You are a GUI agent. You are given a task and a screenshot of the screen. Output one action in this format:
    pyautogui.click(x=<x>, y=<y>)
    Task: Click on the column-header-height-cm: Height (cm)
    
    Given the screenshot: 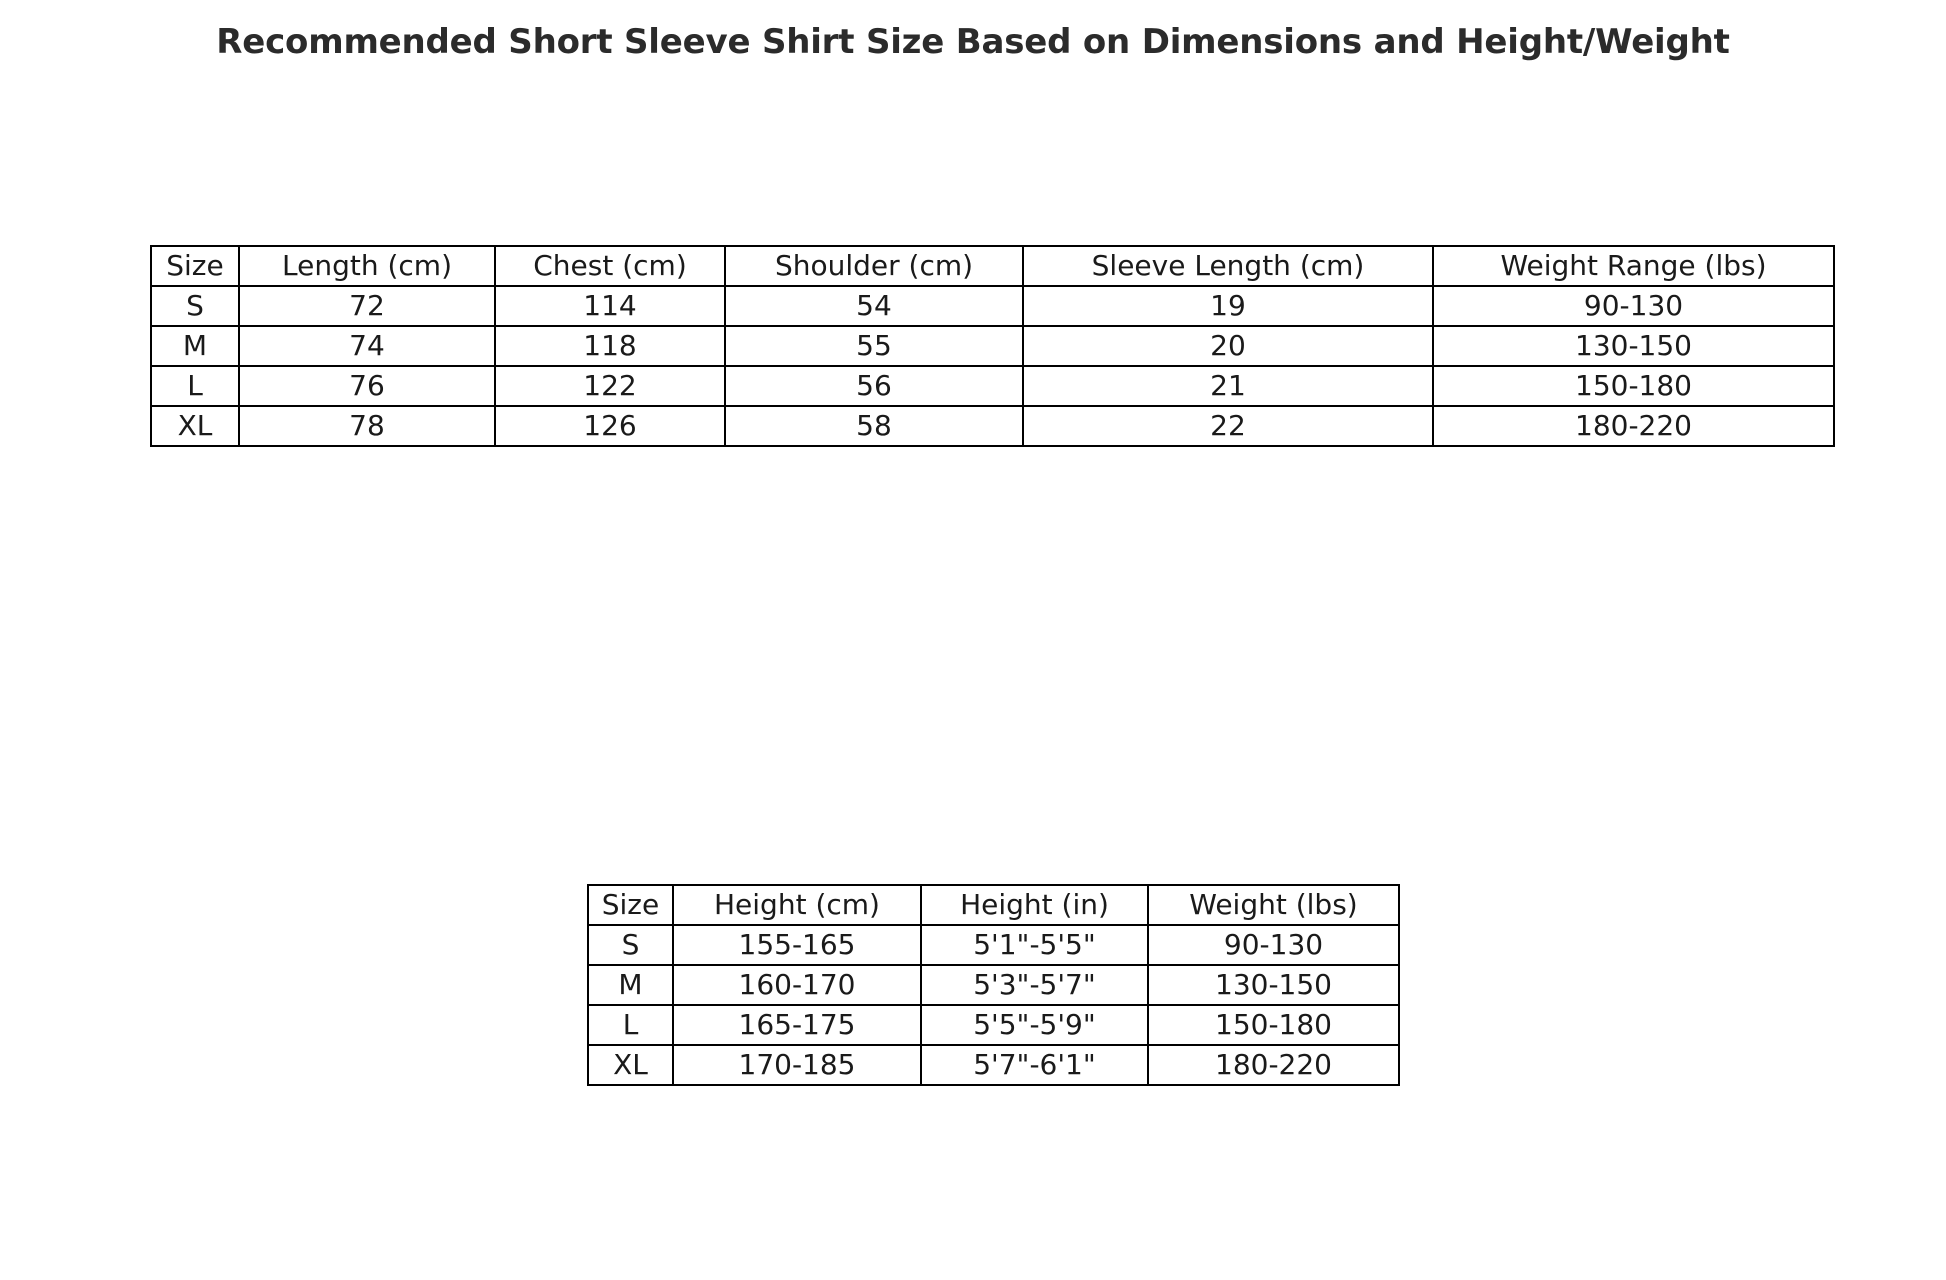 What is the action you would take?
    pyautogui.click(x=797, y=905)
    